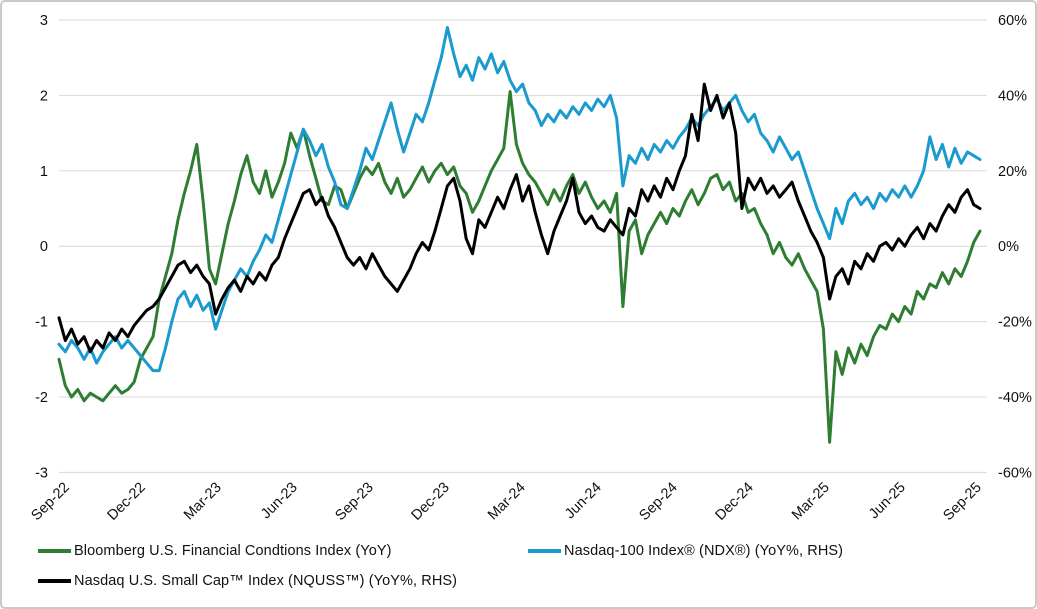  What do you see at coordinates (50, 502) in the screenshot?
I see `x-axis-tick-label: Sep-22` at bounding box center [50, 502].